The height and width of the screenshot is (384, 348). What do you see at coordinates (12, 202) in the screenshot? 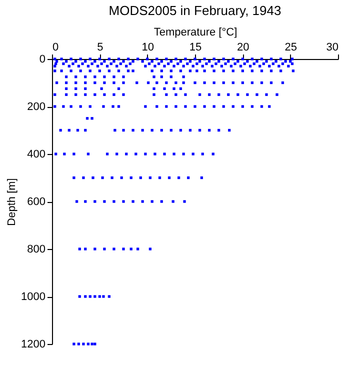
I see `y-axis-title: Depth [m]` at bounding box center [12, 202].